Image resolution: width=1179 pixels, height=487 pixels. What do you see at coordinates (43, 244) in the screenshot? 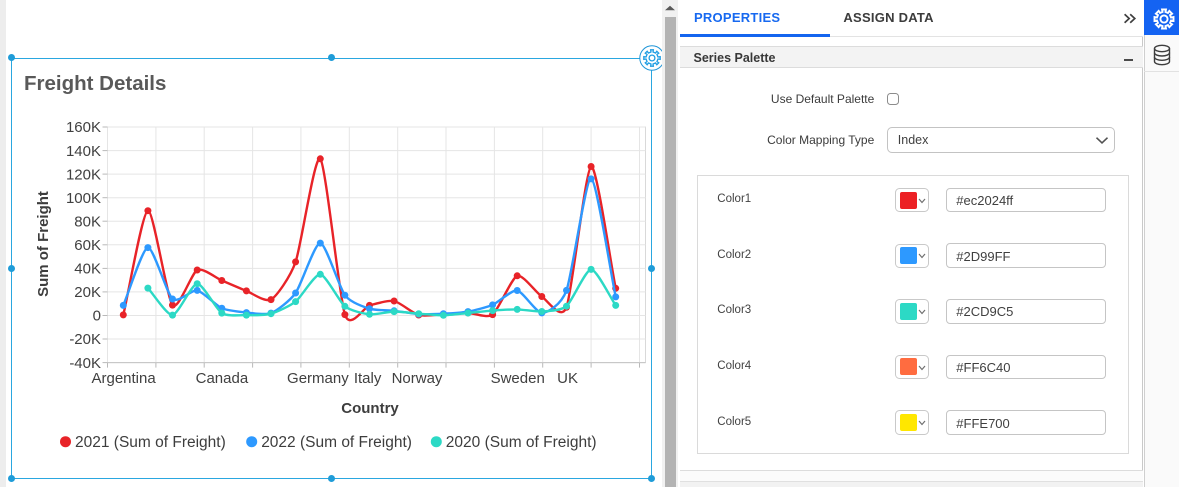
I see `svg-text: Sum of Freight` at bounding box center [43, 244].